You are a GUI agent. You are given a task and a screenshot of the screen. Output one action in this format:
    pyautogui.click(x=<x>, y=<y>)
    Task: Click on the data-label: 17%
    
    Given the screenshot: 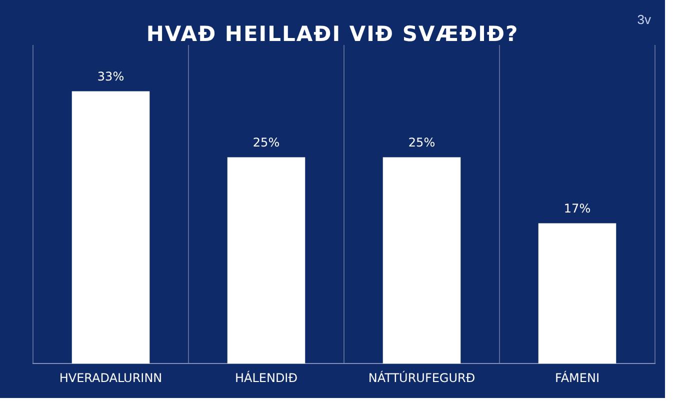 What is the action you would take?
    pyautogui.click(x=577, y=208)
    